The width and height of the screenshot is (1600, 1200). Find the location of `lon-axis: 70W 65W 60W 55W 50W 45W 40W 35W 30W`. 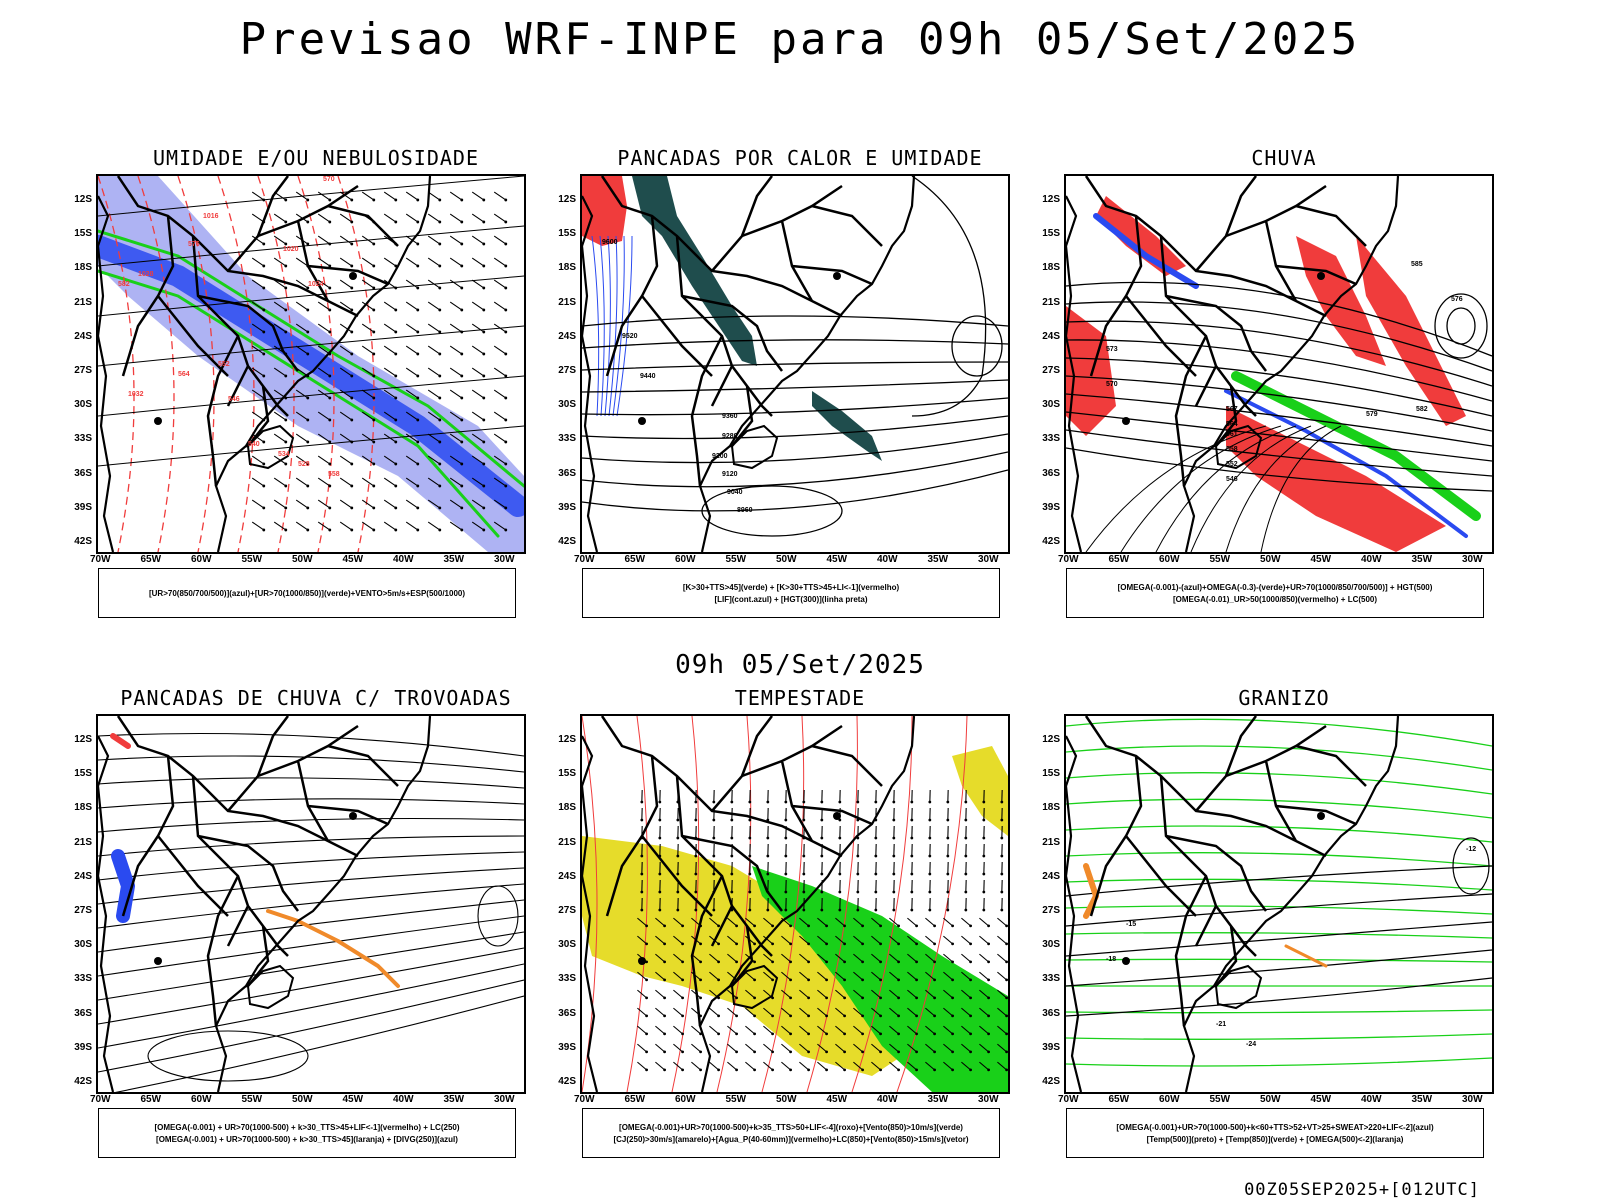

lon-axis: 70W 65W 60W 55W 50W 45W 40W 35W 30W is located at coordinates (1275, 561).